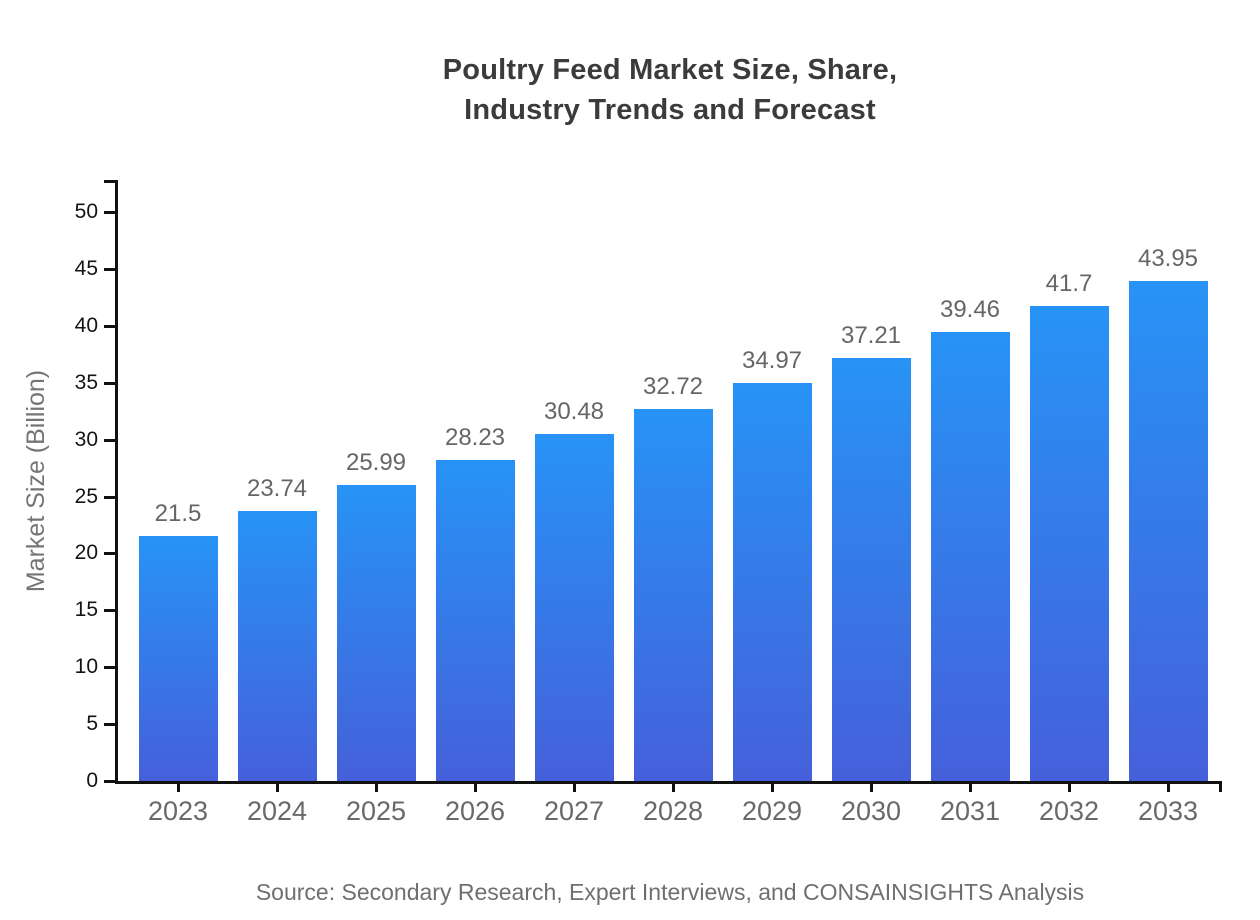 This screenshot has width=1260, height=920. What do you see at coordinates (670, 70) in the screenshot?
I see `chart-title-line1: Poultry Feed Market Size, Share,` at bounding box center [670, 70].